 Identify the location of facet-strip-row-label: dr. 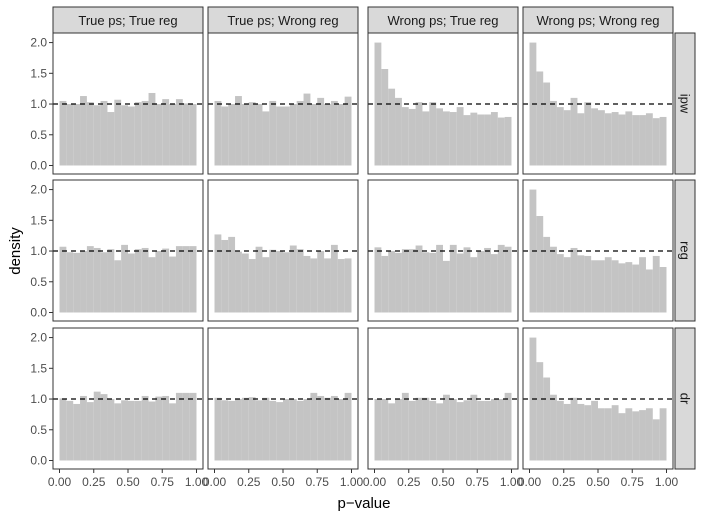
(685, 399).